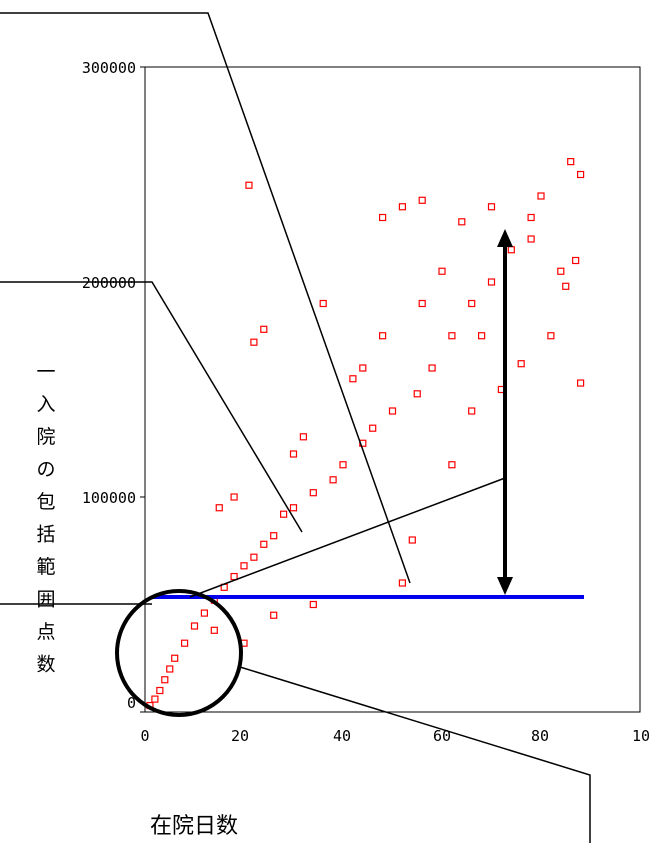 The height and width of the screenshot is (843, 649). What do you see at coordinates (45, 437) in the screenshot?
I see `y-axis-label-char: 院` at bounding box center [45, 437].